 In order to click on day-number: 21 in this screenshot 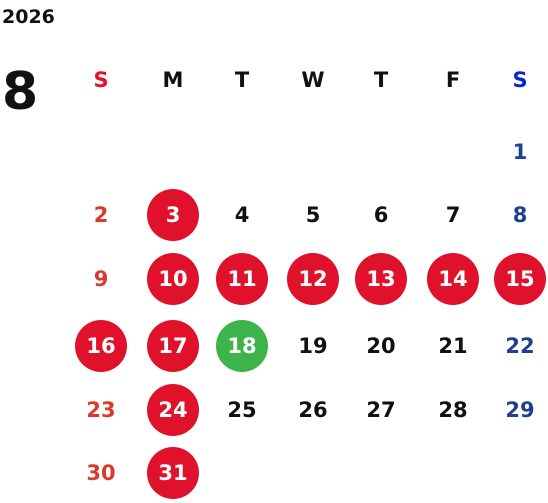, I will do `click(452, 346)`.